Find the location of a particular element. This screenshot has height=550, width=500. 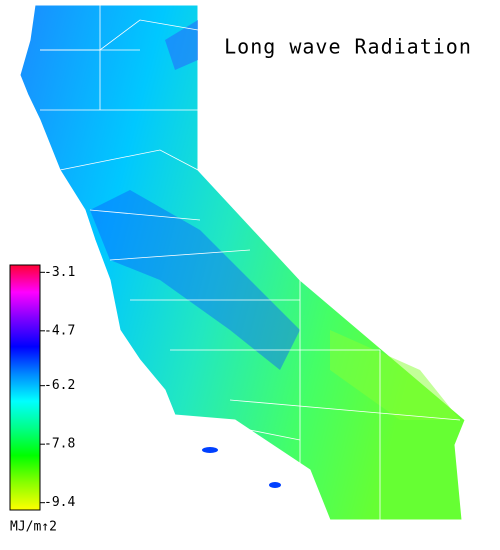

desert is located at coordinates (395, 375).